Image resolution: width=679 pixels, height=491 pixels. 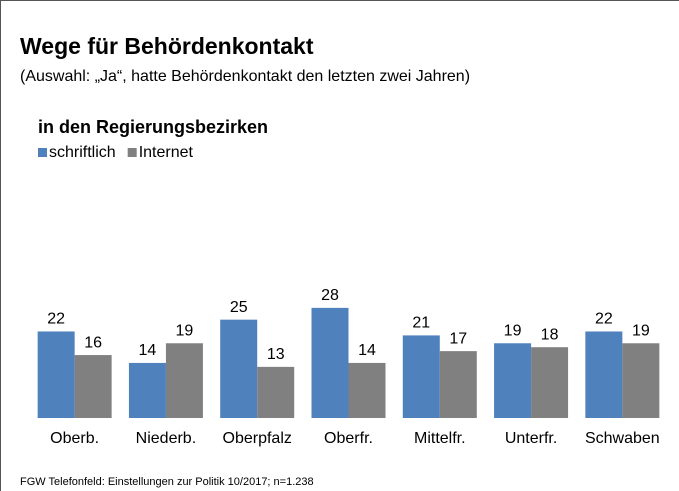 I want to click on value-label: 28, so click(x=330, y=295).